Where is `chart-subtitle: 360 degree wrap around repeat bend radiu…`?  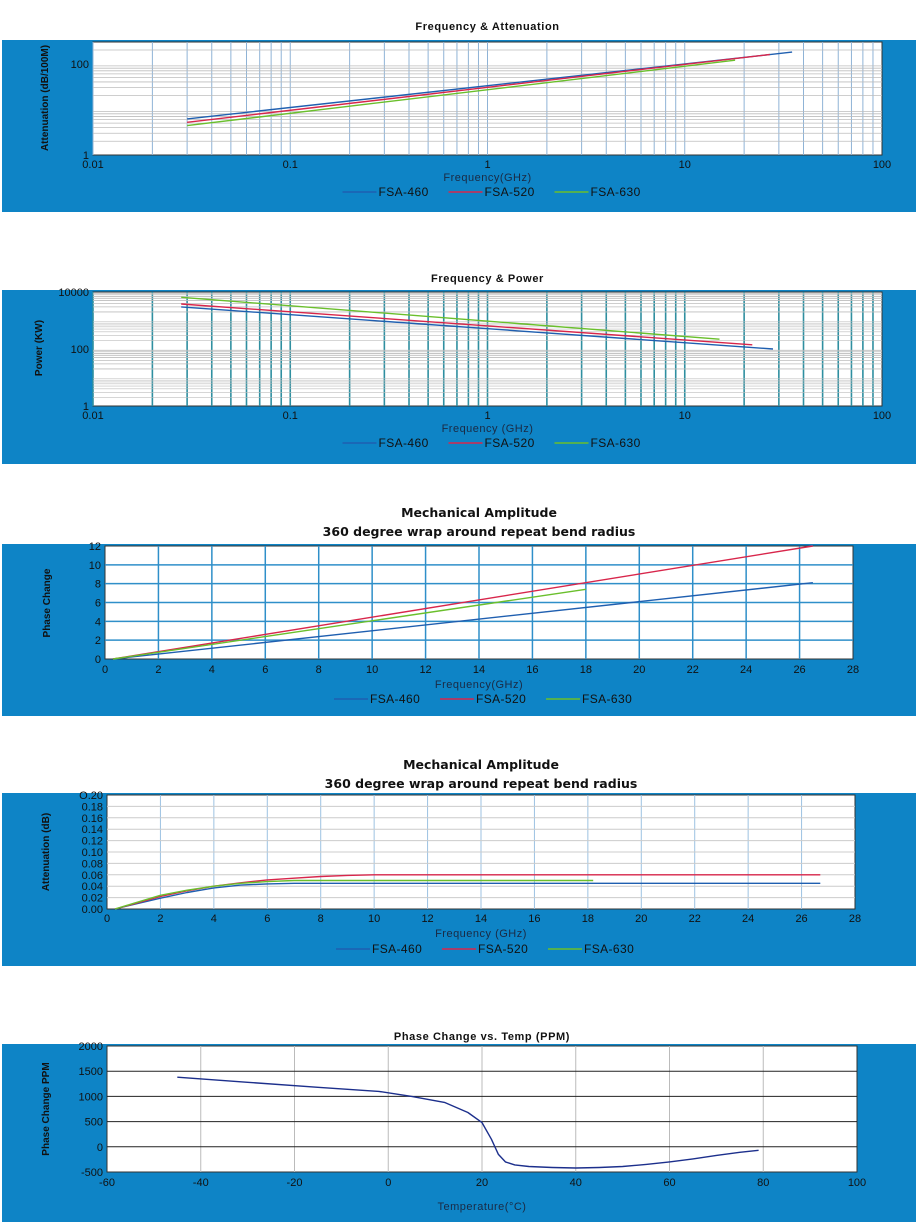 chart-subtitle: 360 degree wrap around repeat bend radiu… is located at coordinates (479, 531).